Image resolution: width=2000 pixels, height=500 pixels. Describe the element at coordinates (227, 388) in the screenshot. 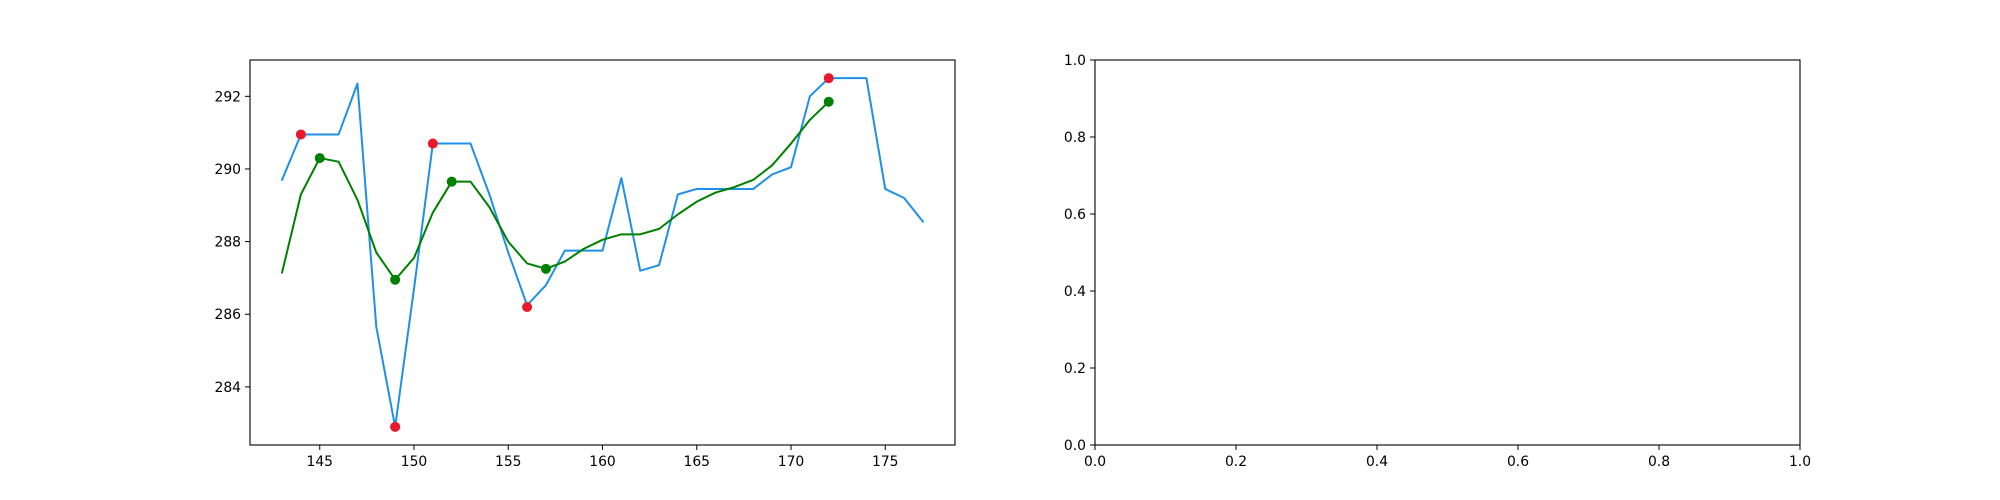

I see `left-y-tick-label-0: 284` at that location.